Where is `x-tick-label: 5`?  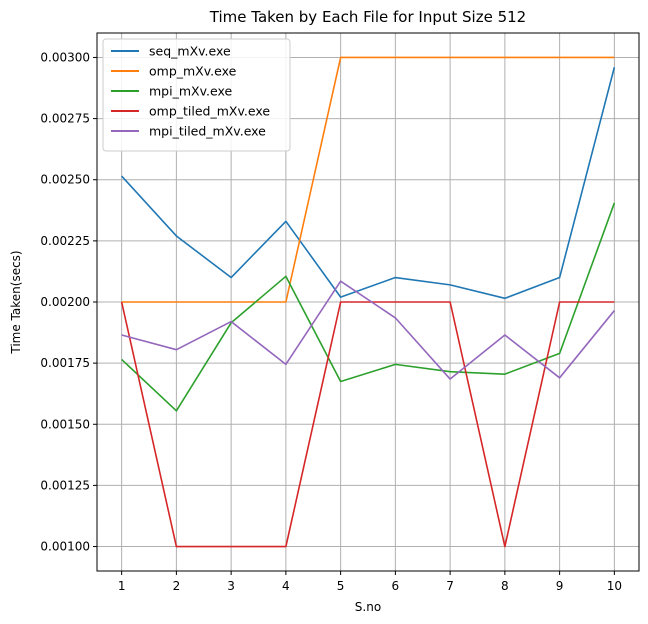
x-tick-label: 5 is located at coordinates (341, 586).